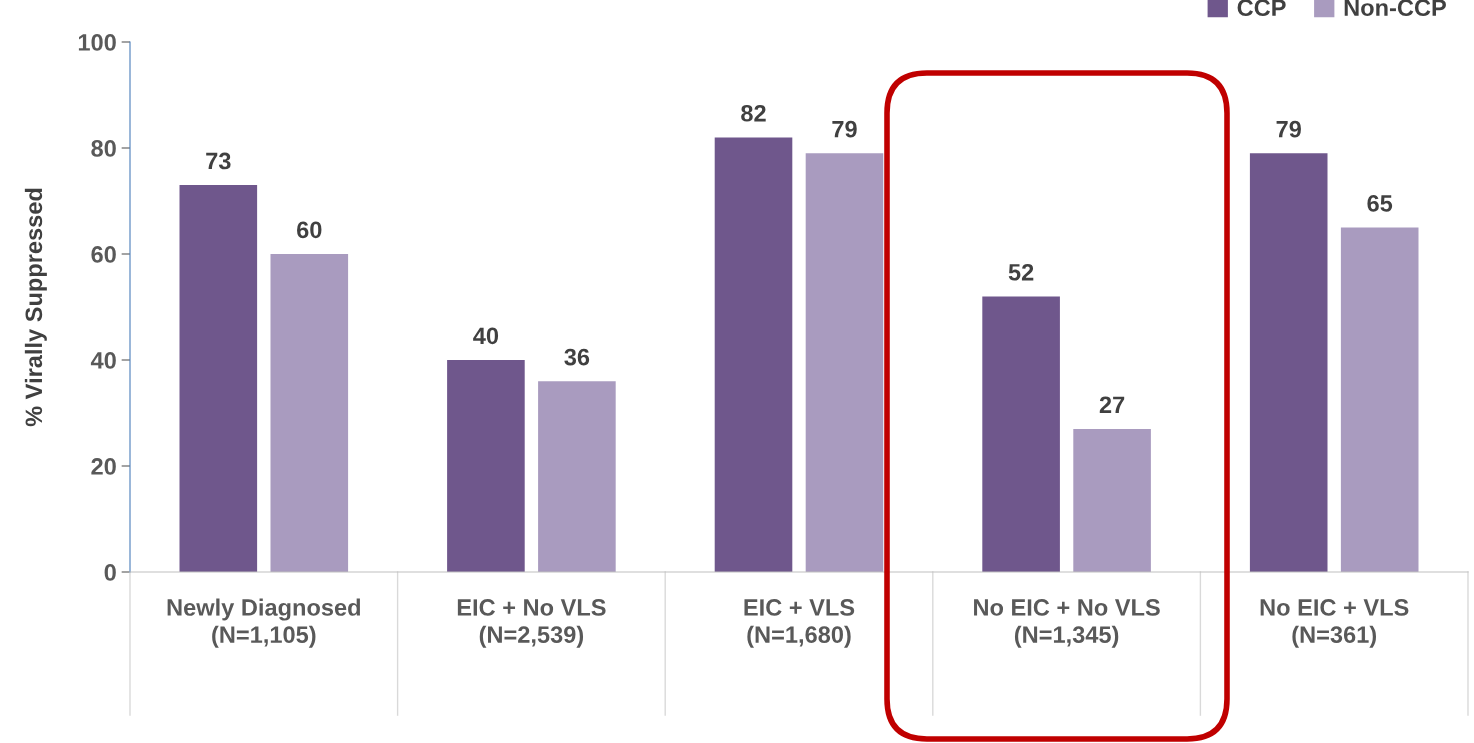 The height and width of the screenshot is (743, 1474). Describe the element at coordinates (218, 161) in the screenshot. I see `data-label: 73` at that location.